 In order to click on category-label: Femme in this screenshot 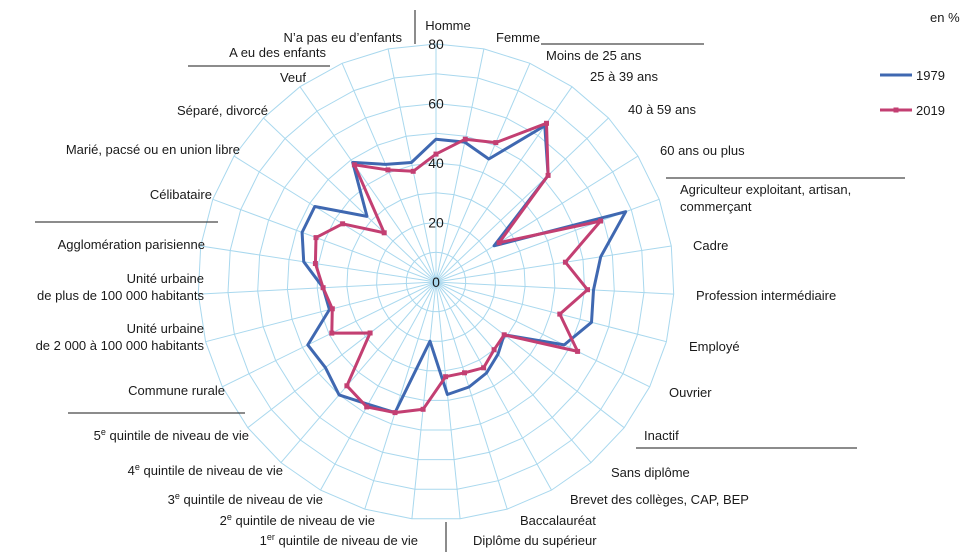, I will do `click(518, 37)`.